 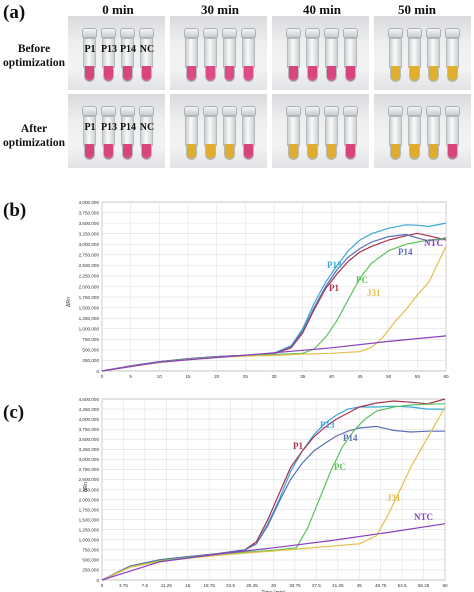 I want to click on y-tick-label: 3,750,000, so click(x=89, y=212).